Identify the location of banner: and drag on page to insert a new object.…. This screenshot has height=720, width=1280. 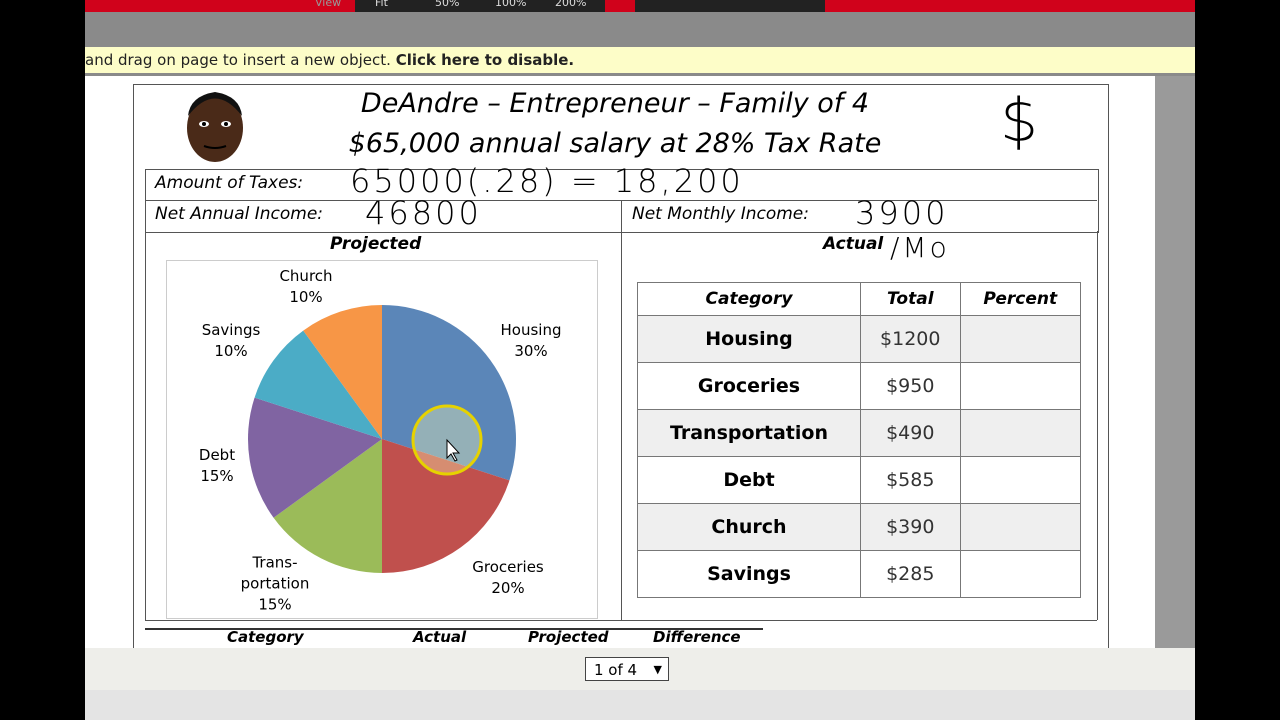
(640, 60).